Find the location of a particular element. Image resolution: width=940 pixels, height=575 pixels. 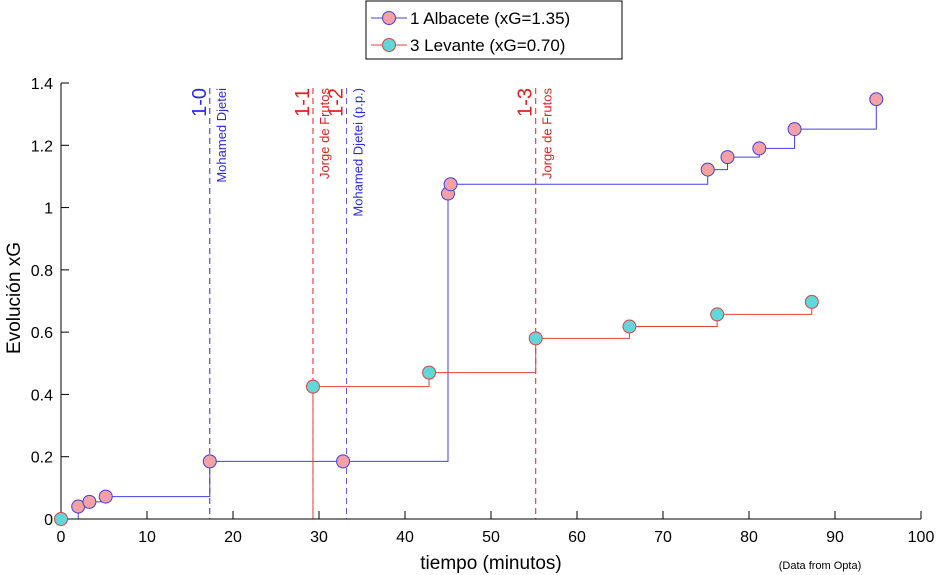

x-tick-label: 50 is located at coordinates (491, 537).